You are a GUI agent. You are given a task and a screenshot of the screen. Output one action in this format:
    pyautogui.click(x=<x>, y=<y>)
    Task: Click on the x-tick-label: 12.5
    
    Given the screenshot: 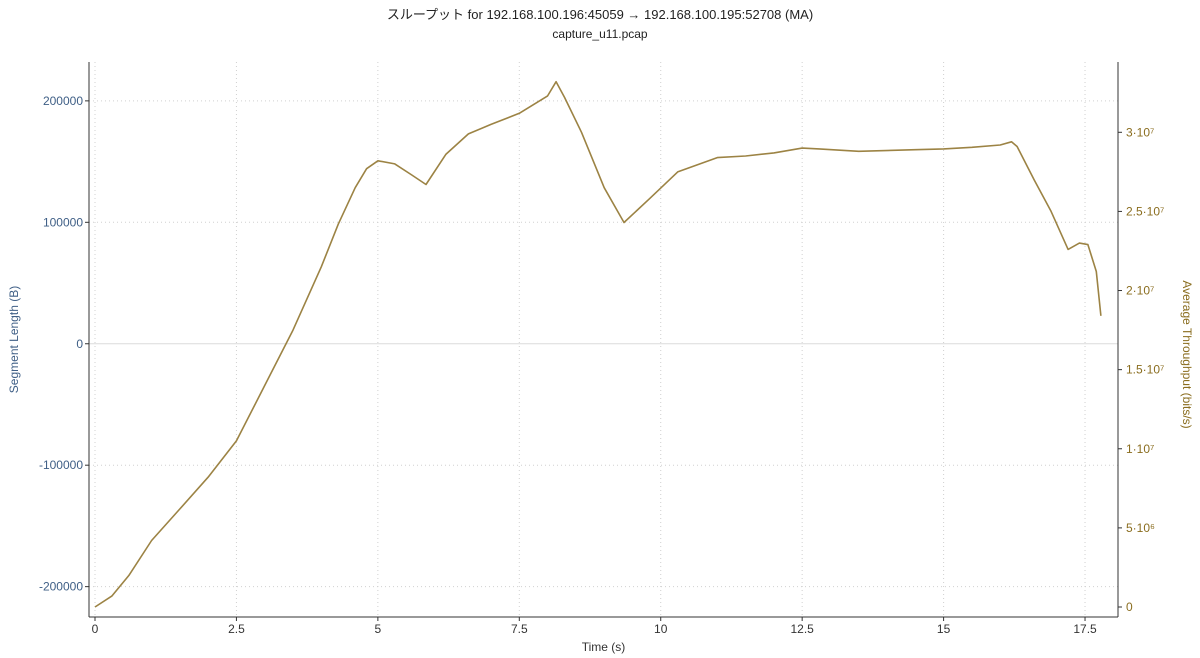 What is the action you would take?
    pyautogui.click(x=802, y=629)
    